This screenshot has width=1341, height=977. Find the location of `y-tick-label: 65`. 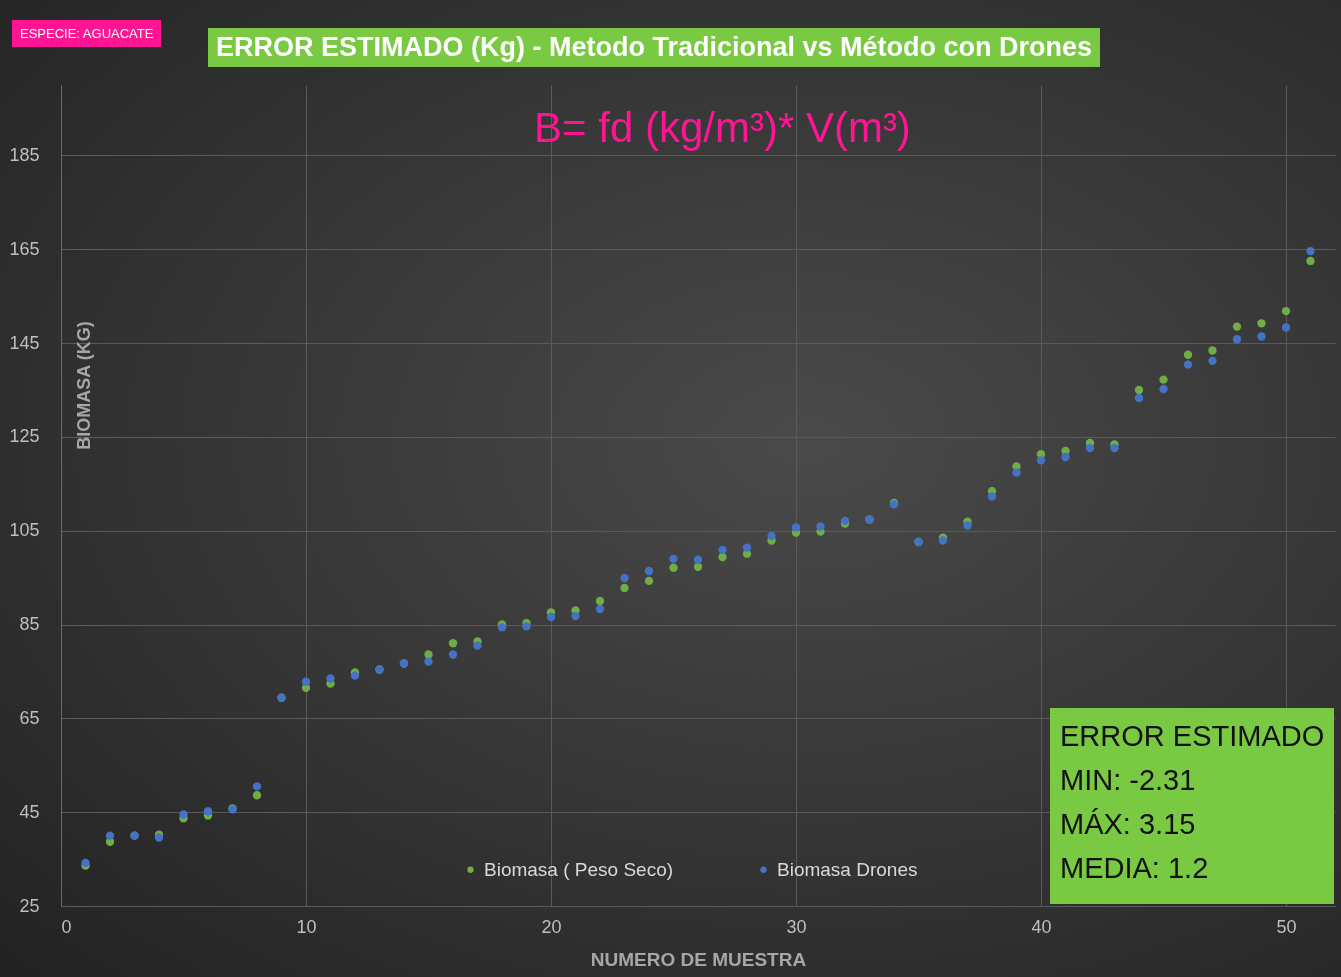

y-tick-label: 65 is located at coordinates (29, 717).